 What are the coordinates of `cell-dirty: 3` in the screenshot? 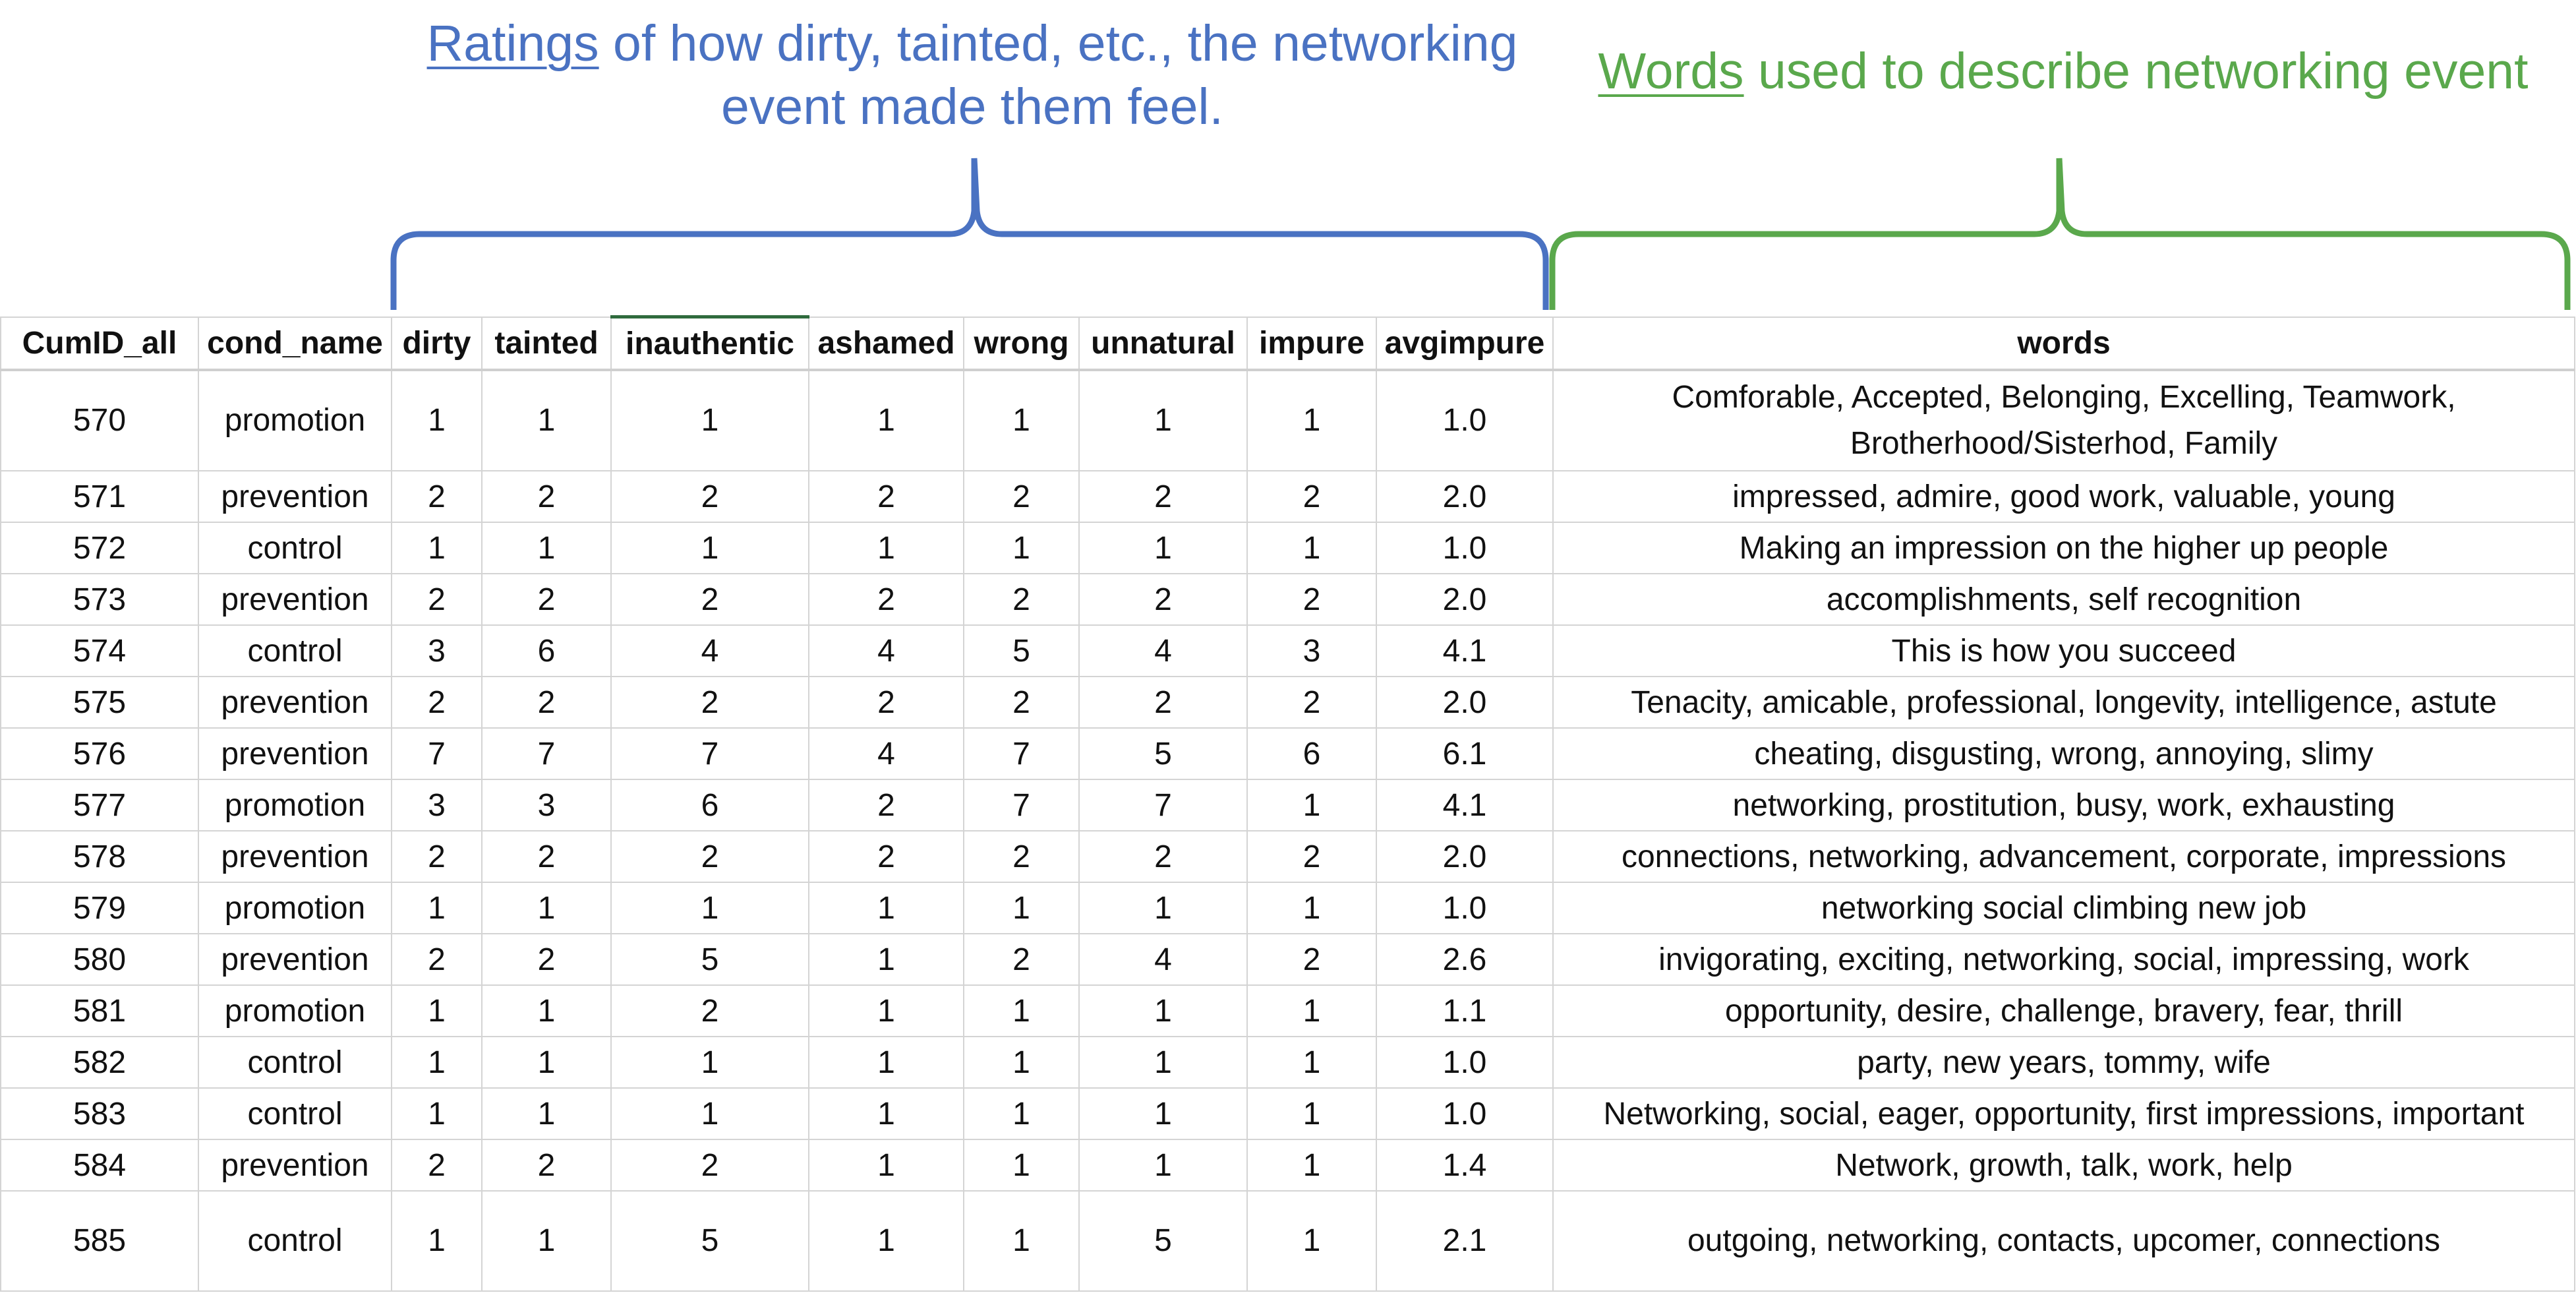 It's located at (437, 650).